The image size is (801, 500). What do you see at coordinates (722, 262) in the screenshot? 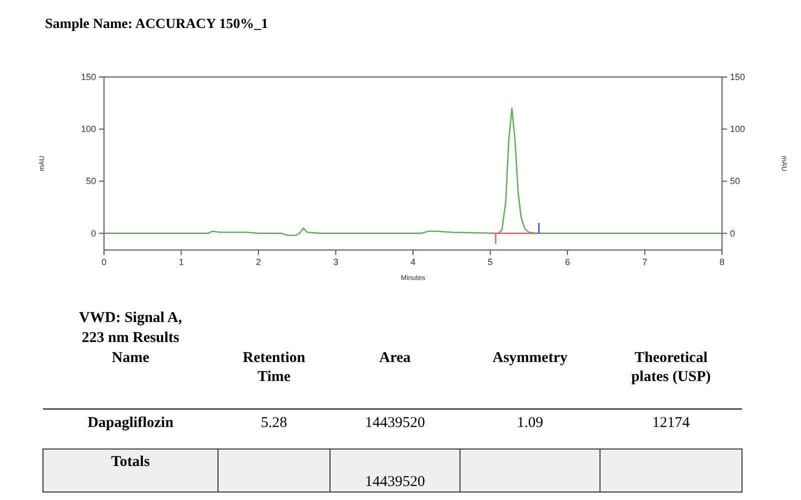
I see `x-tick-label: 8` at bounding box center [722, 262].